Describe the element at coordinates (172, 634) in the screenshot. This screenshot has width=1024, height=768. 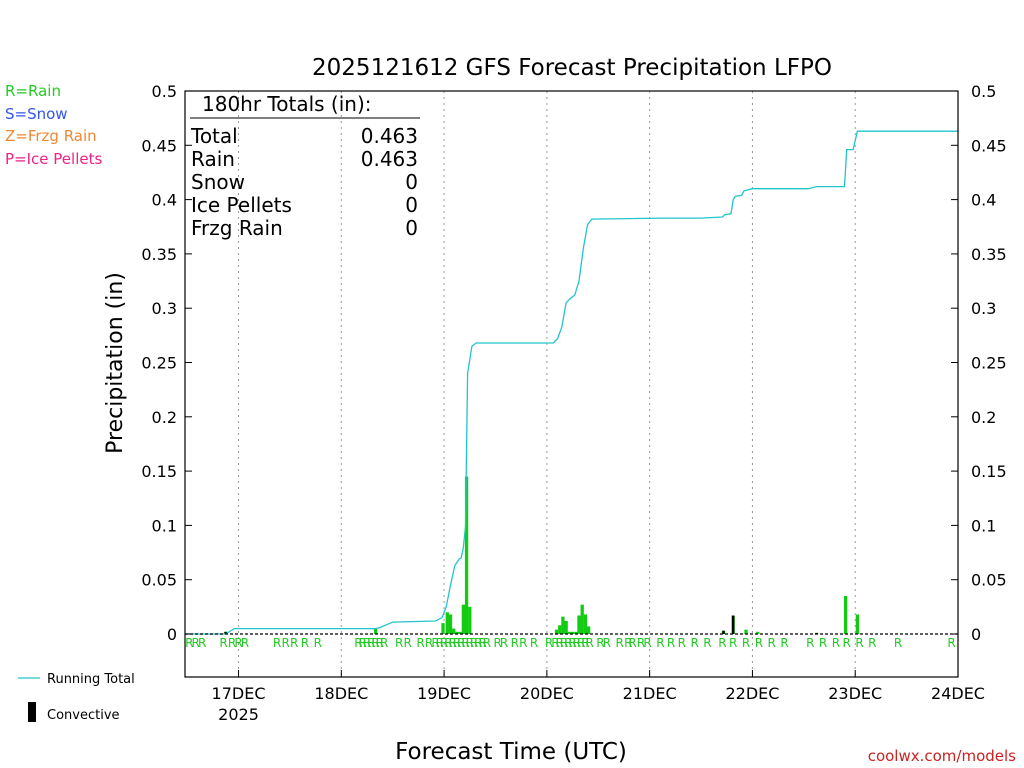
I see `y-tick-label-left: 0` at that location.